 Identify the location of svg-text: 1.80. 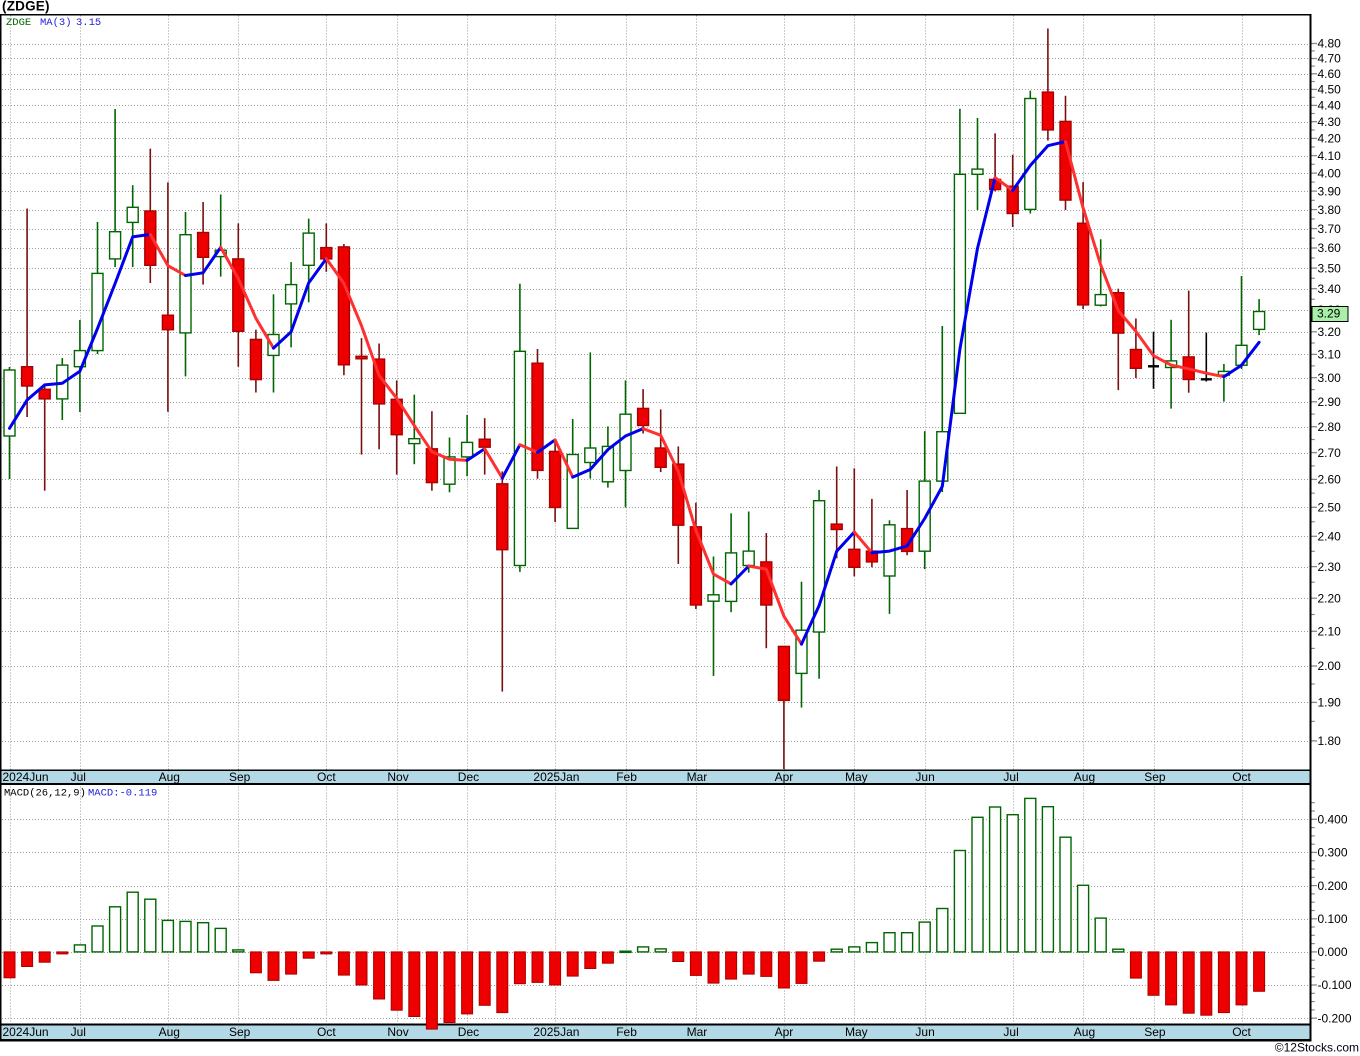
(1330, 741).